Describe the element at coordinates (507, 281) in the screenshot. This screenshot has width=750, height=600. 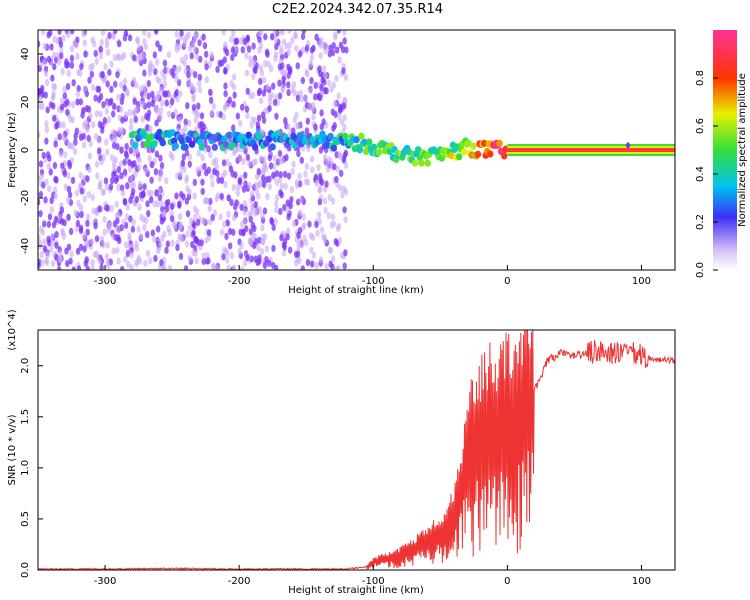
I see `spectrogram-x-tick-label: 0` at that location.